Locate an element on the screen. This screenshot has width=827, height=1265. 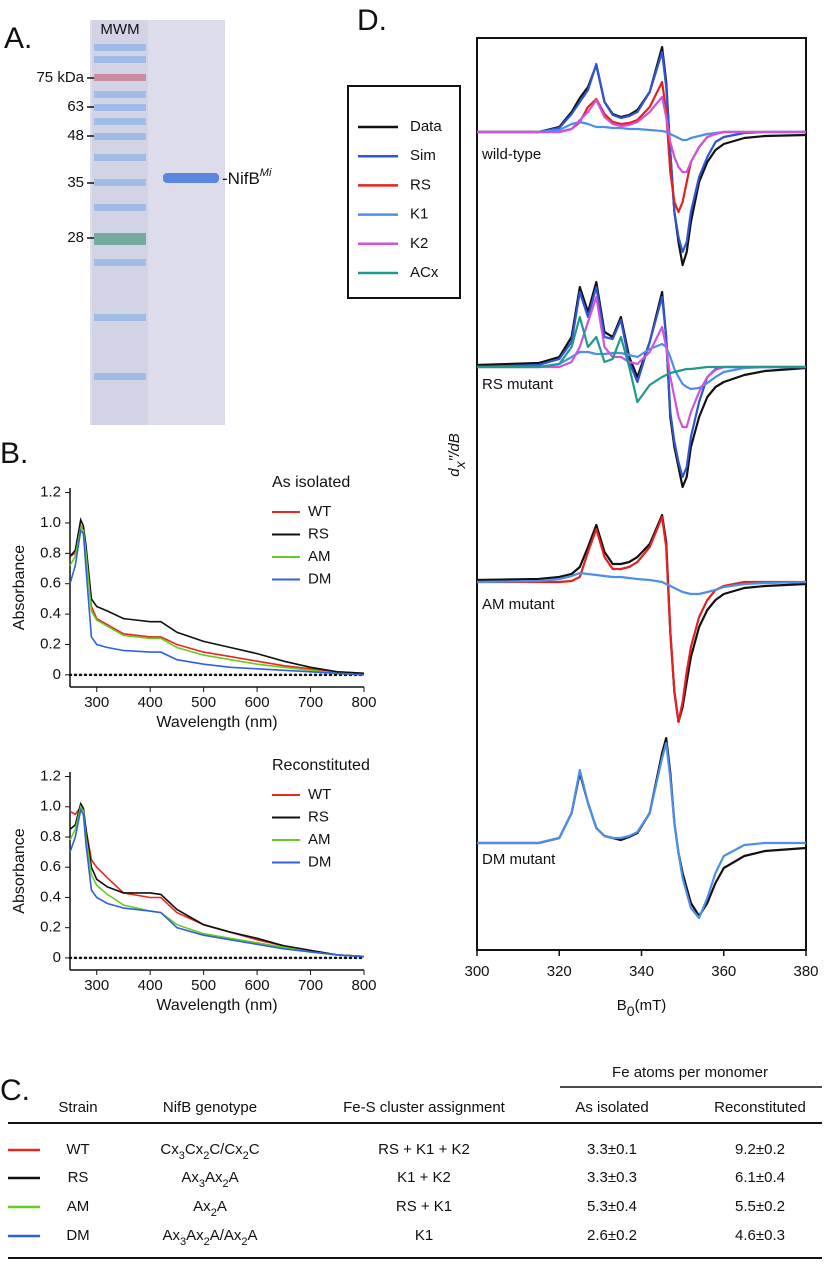
legend-label: RS is located at coordinates (420, 184).